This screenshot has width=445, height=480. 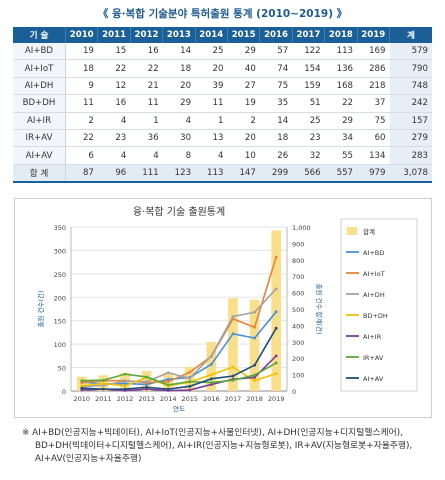 I want to click on table-cell: 96, so click(x=114, y=174).